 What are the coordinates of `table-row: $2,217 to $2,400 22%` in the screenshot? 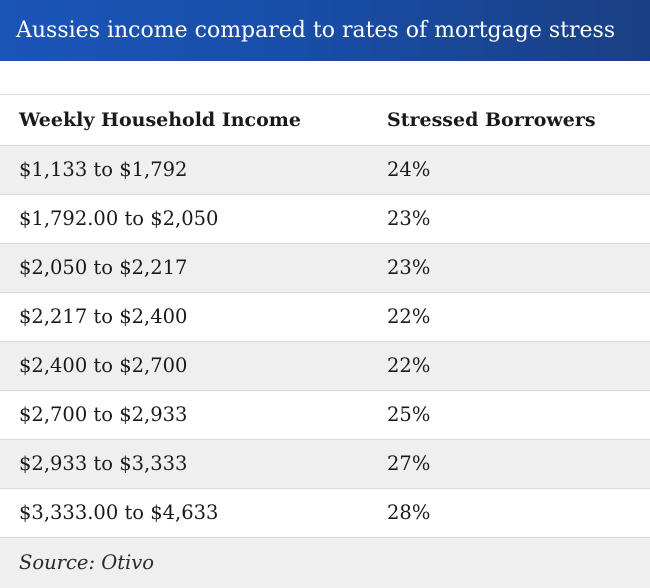 It's located at (325, 317).